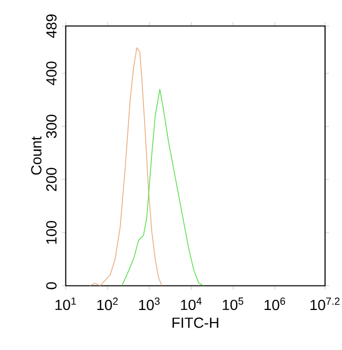 This screenshot has height=350, width=342. What do you see at coordinates (325, 304) in the screenshot?
I see `x-tick-label: 10$^{7.2}$` at bounding box center [325, 304].